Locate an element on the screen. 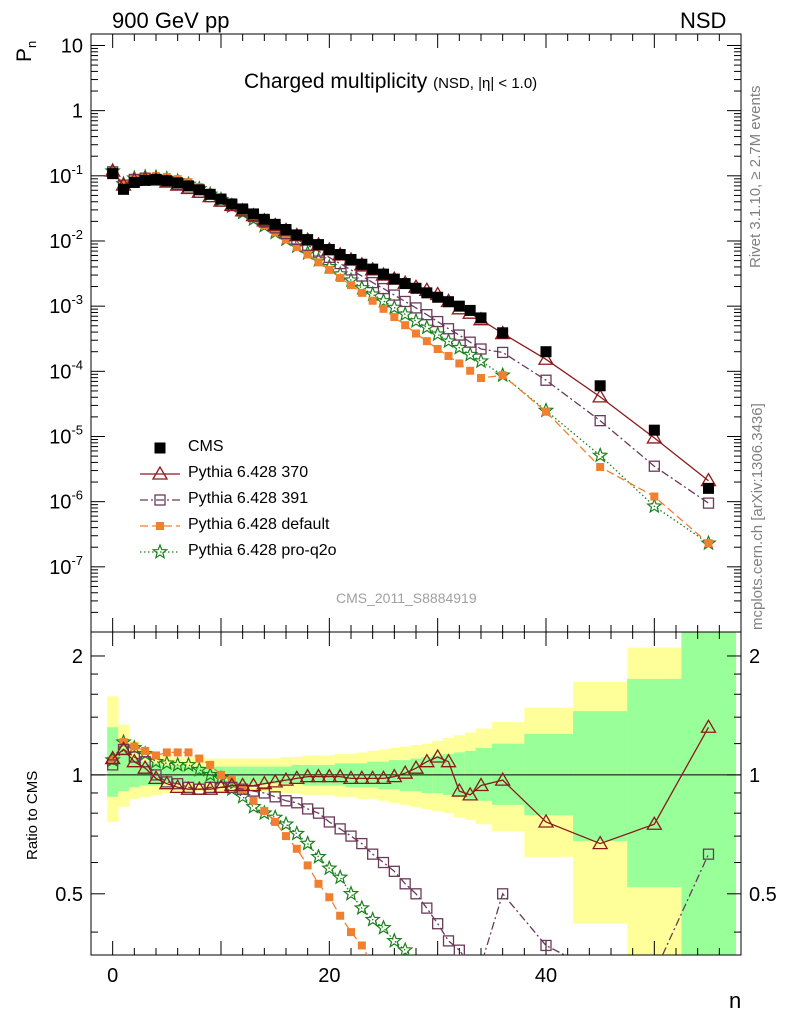  y-tick-label: 10 is located at coordinates (72, 46).